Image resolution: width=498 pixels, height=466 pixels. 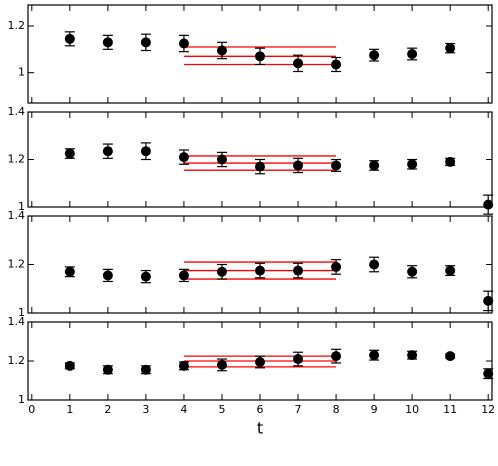 I want to click on x-tick-label: 6, so click(x=260, y=409).